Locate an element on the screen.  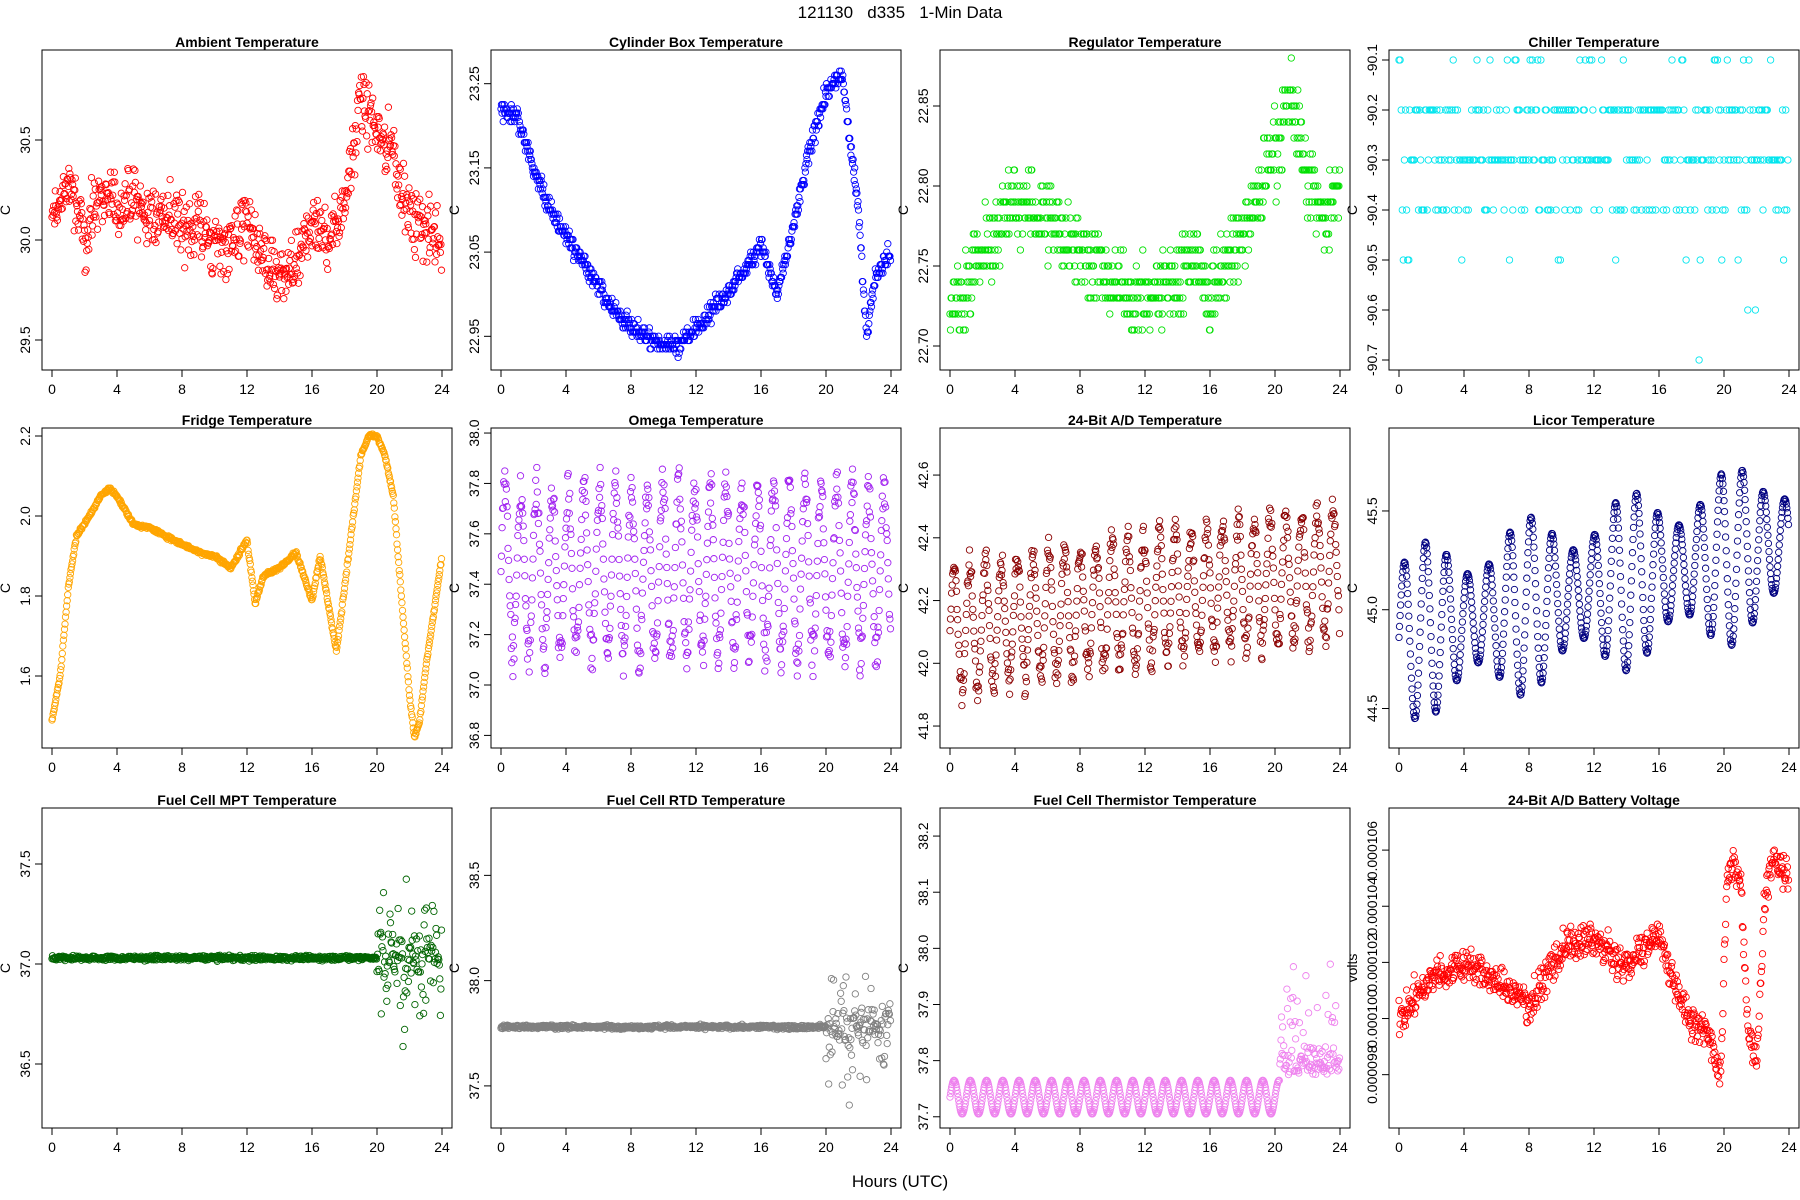
y-tick-label: 37.2 is located at coordinates (474, 634).